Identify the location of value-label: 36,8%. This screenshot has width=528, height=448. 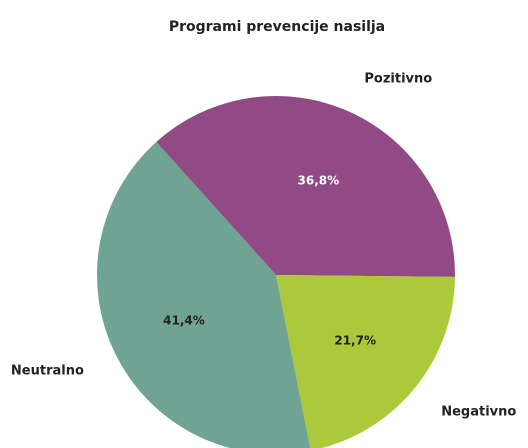
(319, 181).